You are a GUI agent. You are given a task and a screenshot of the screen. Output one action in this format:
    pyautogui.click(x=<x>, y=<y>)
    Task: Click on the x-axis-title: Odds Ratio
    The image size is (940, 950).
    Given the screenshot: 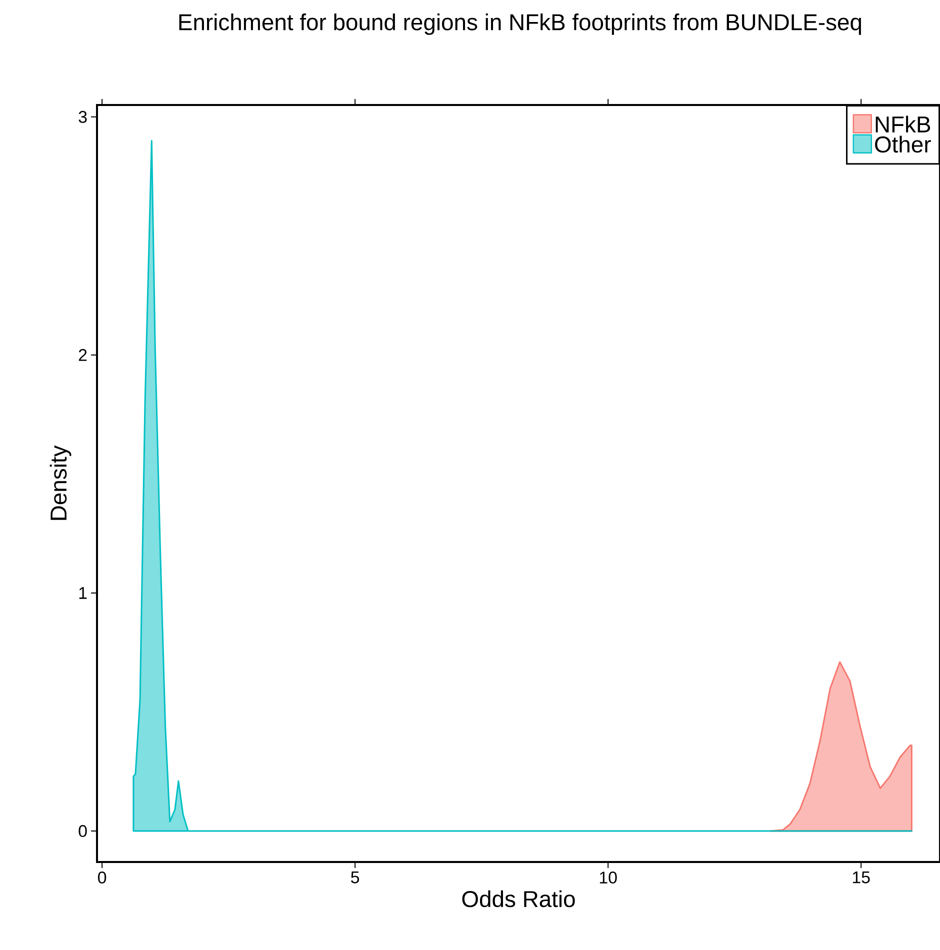 What is the action you would take?
    pyautogui.click(x=518, y=899)
    